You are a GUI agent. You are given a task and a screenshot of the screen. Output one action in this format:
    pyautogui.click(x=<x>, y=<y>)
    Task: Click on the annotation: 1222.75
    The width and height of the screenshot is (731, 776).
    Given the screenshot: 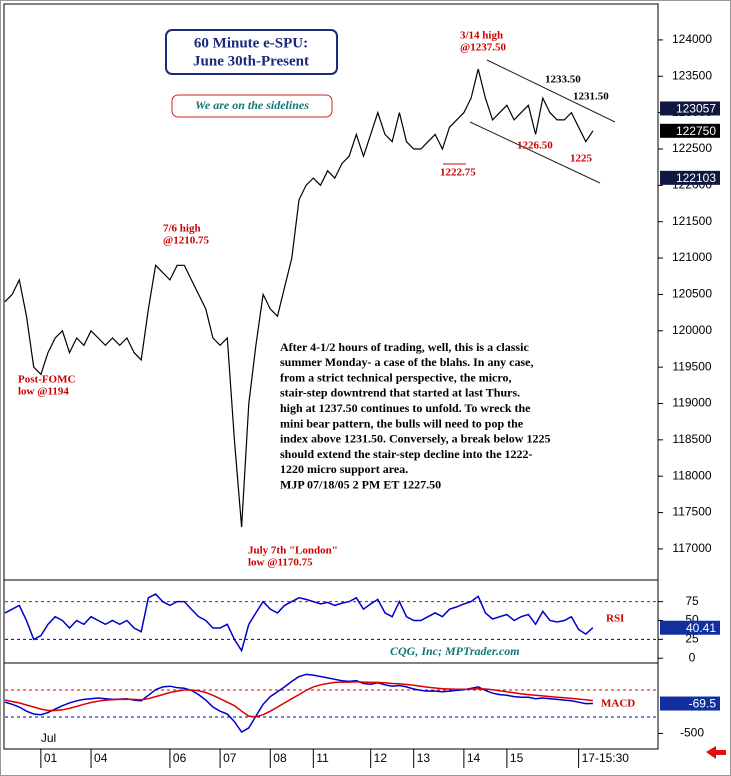 What is the action you would take?
    pyautogui.click(x=458, y=173)
    